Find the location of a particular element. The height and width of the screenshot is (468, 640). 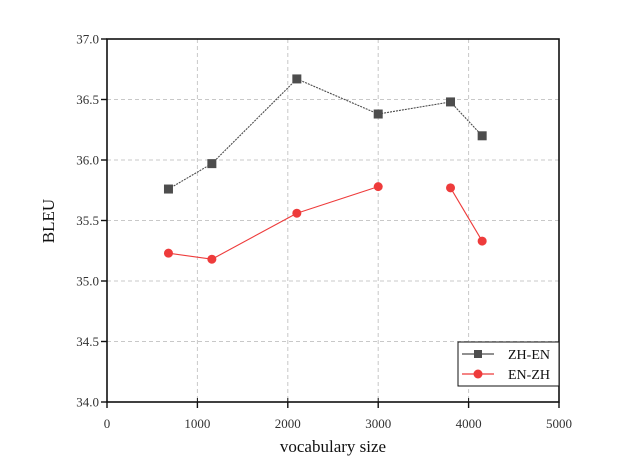

y-tick-label: 35.5 is located at coordinates (87, 220).